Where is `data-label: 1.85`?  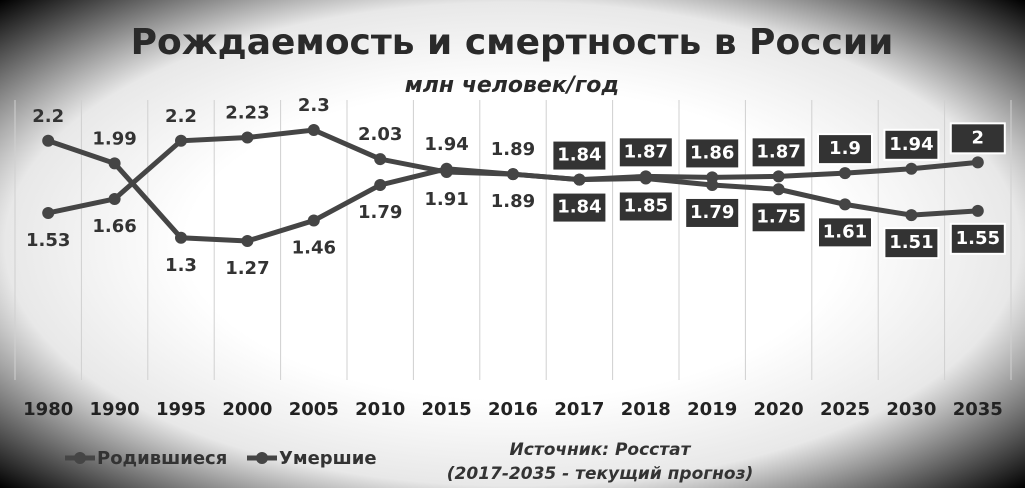
data-label: 1.85 is located at coordinates (646, 205).